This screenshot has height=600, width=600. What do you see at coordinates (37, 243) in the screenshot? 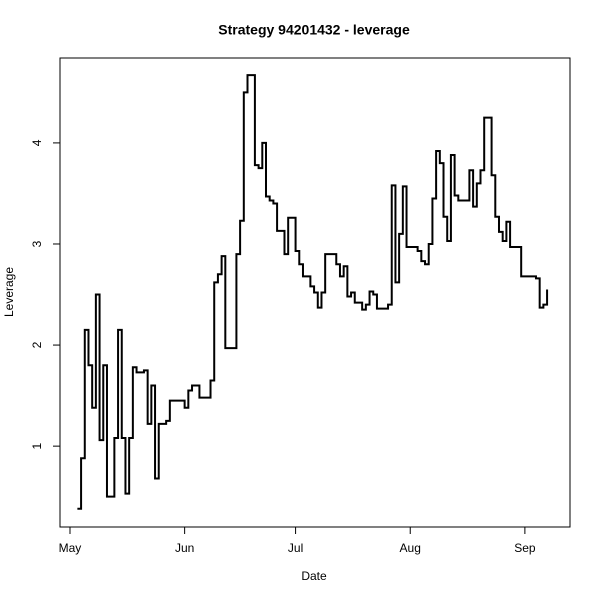
I see `y-tick-label: 3` at bounding box center [37, 243].